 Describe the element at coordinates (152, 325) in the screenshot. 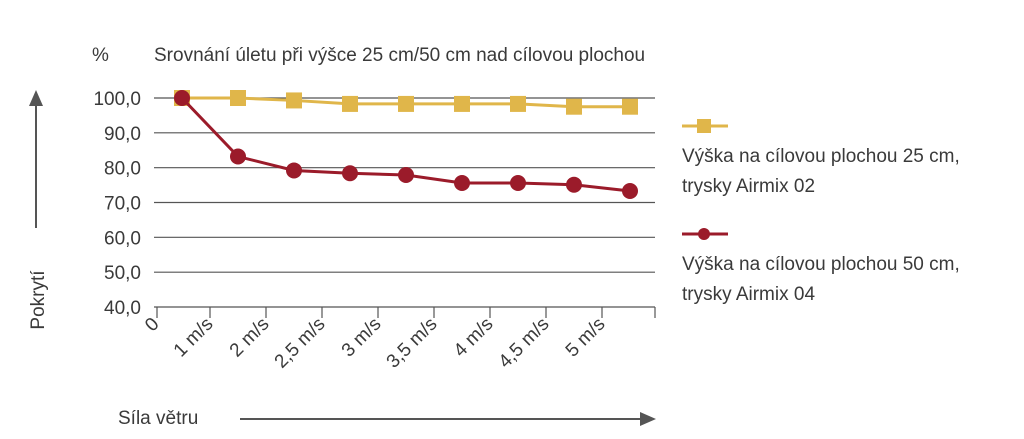

I see `x-tick-label: 0` at that location.